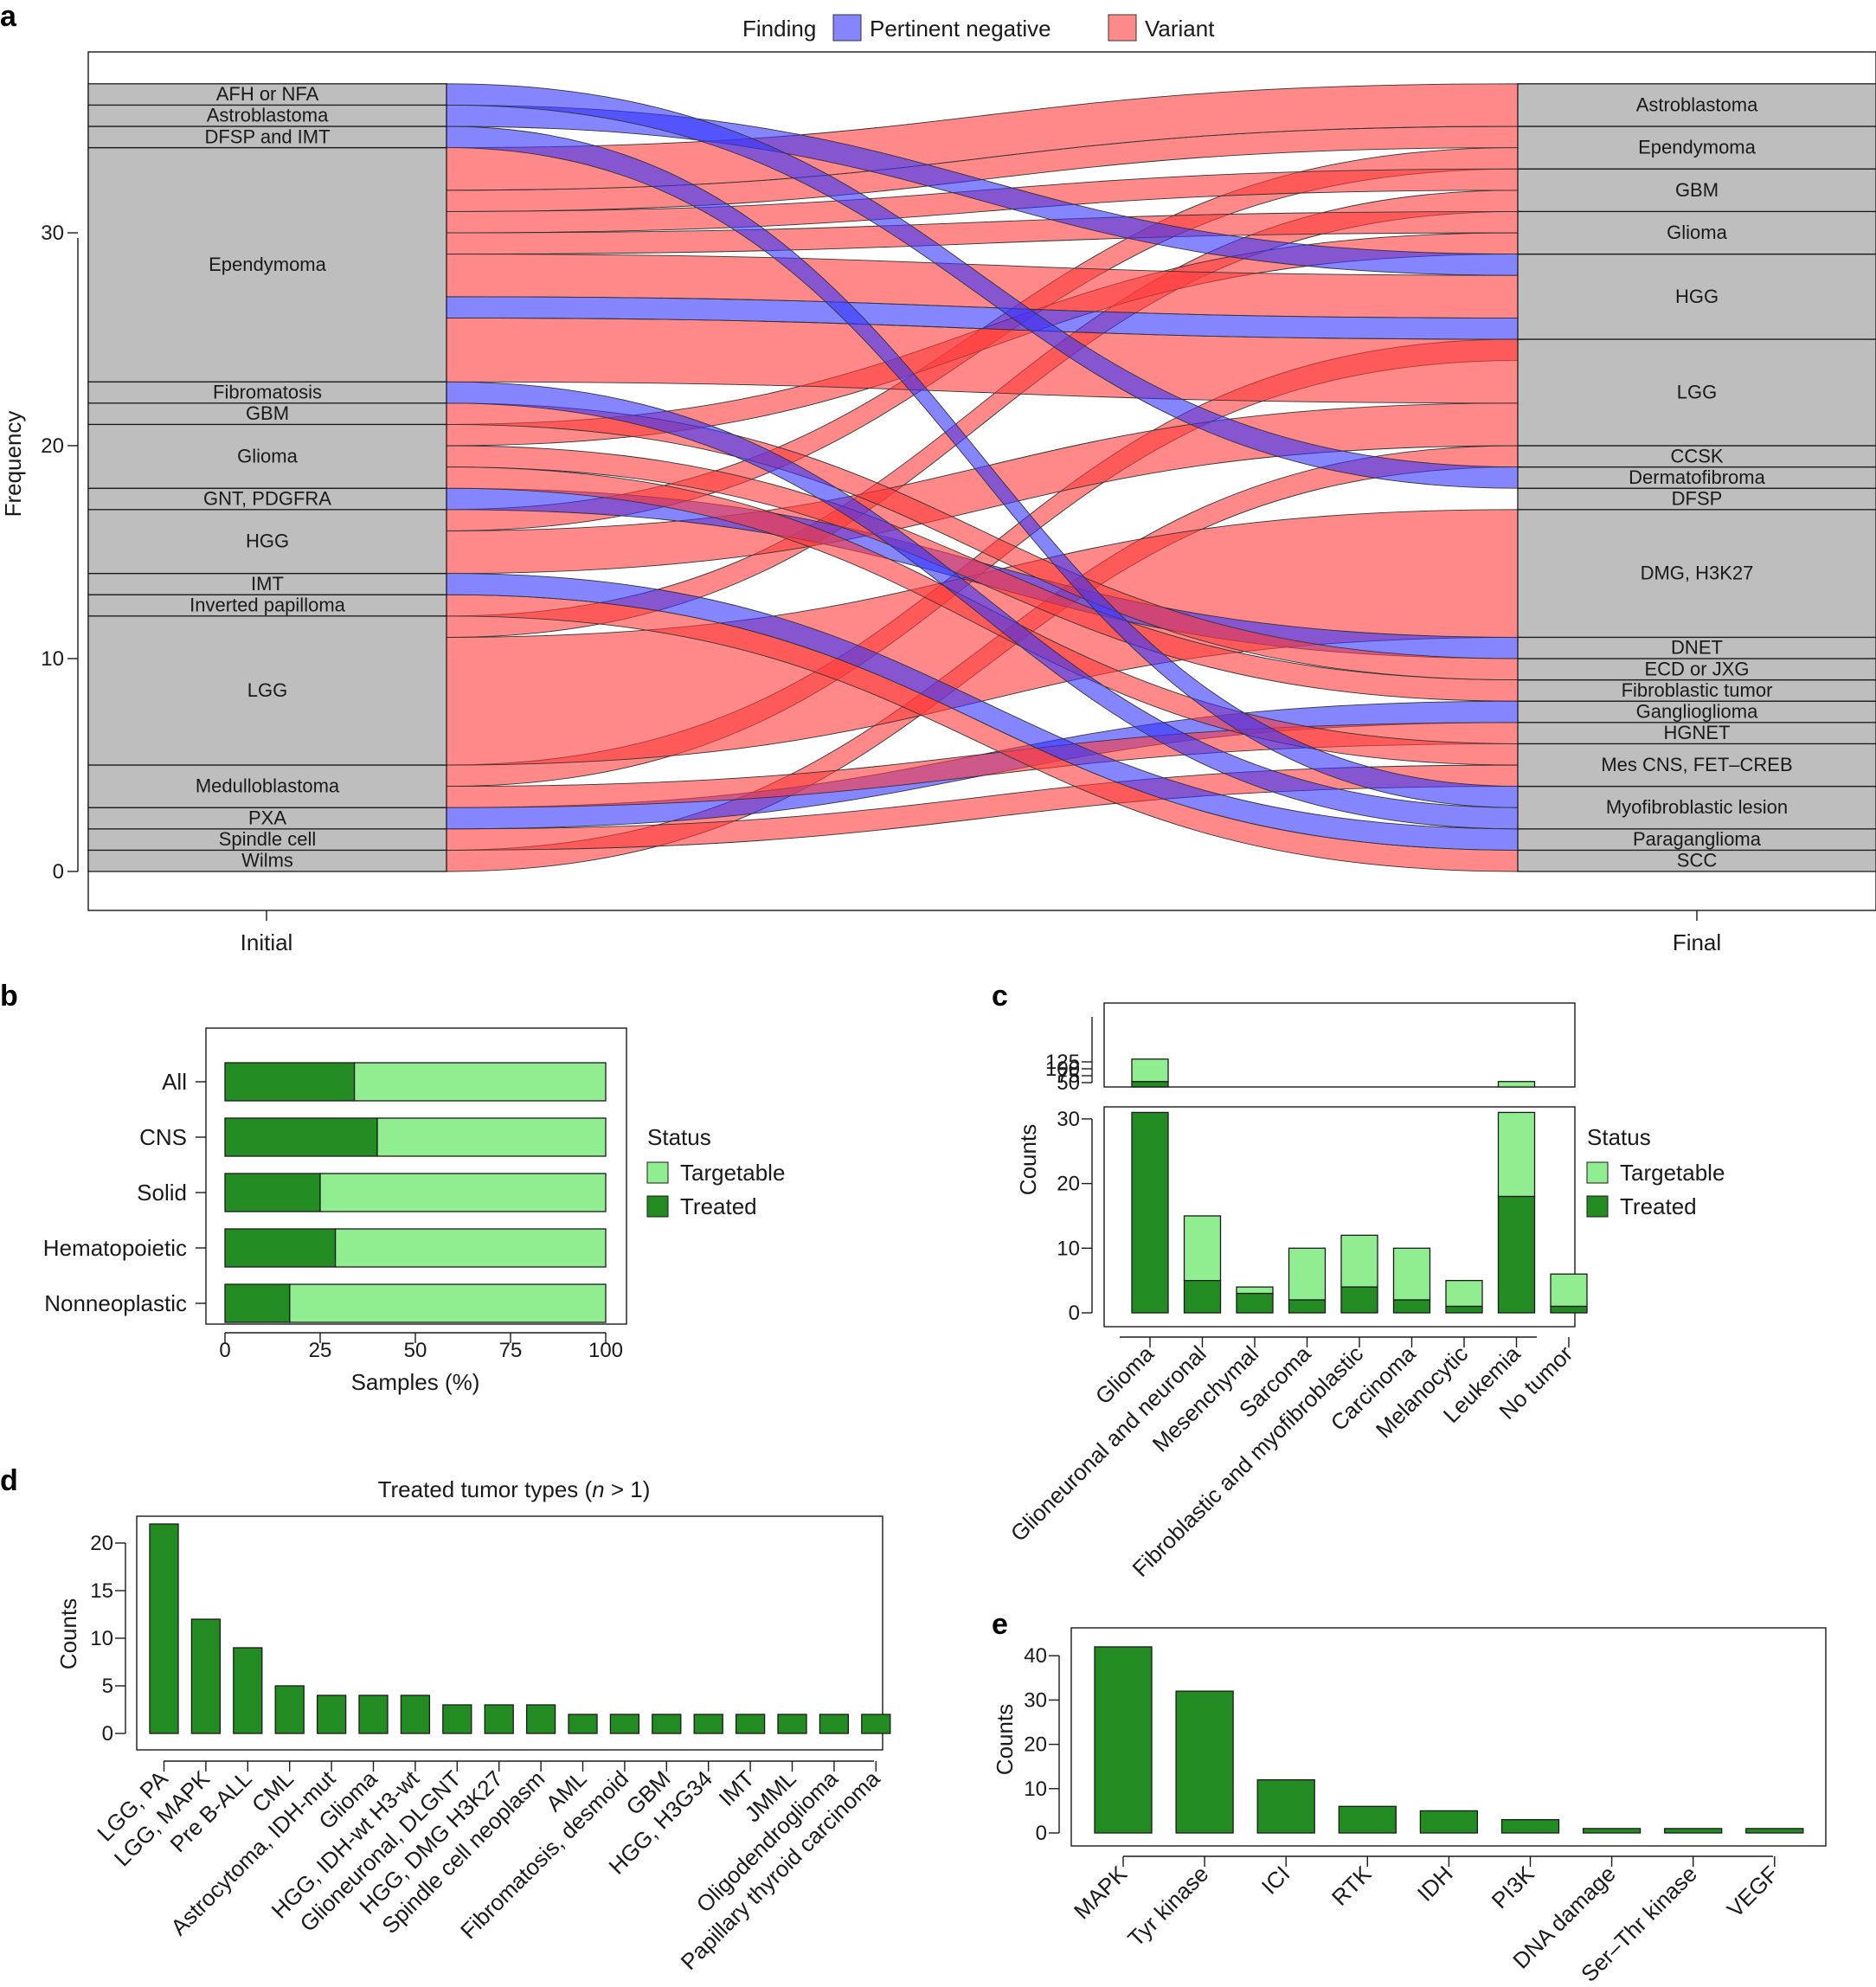 This screenshot has width=1876, height=1987. What do you see at coordinates (108, 1686) in the screenshot?
I see `panel-ytick-label: 5` at bounding box center [108, 1686].